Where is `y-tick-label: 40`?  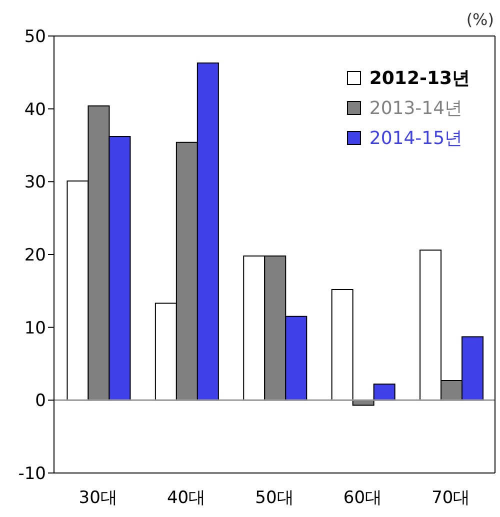
y-tick-label: 40 is located at coordinates (35, 110).